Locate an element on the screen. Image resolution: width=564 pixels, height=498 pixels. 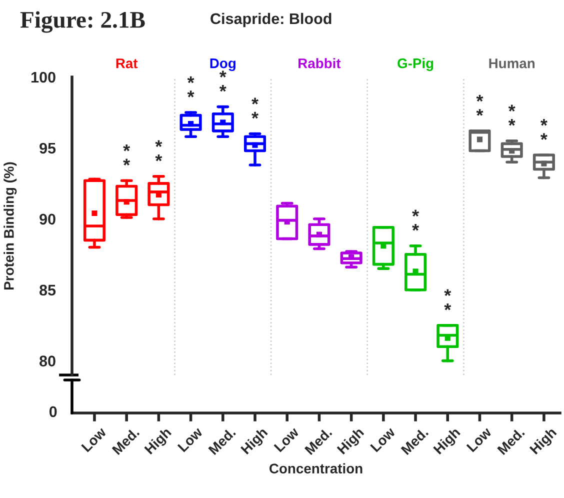
text: Human is located at coordinates (512, 63).